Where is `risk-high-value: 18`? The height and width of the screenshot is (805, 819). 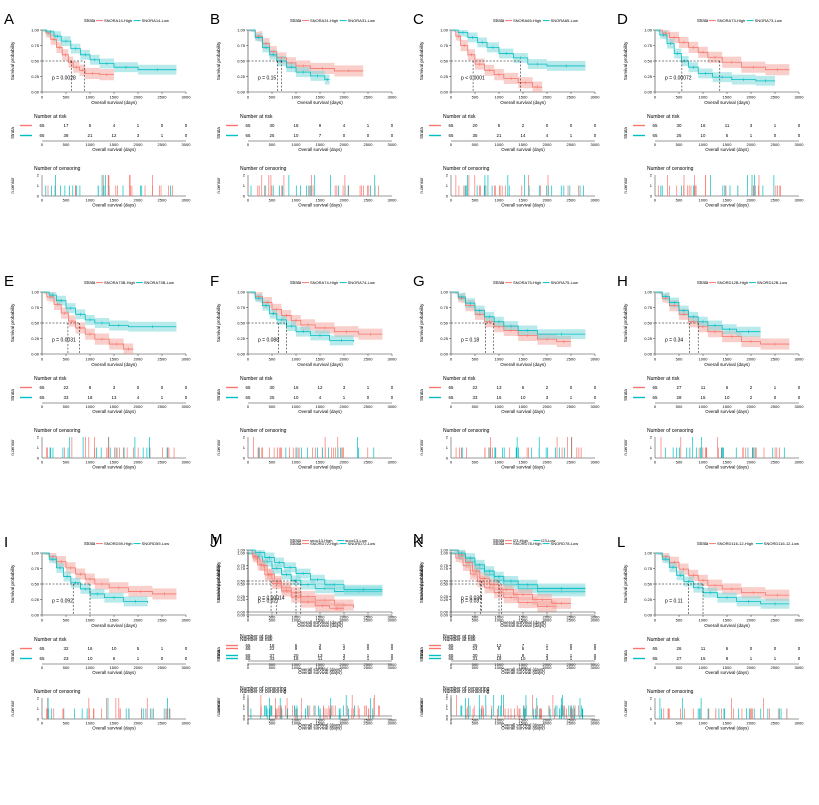
risk-high-value: 18 is located at coordinates (272, 645).